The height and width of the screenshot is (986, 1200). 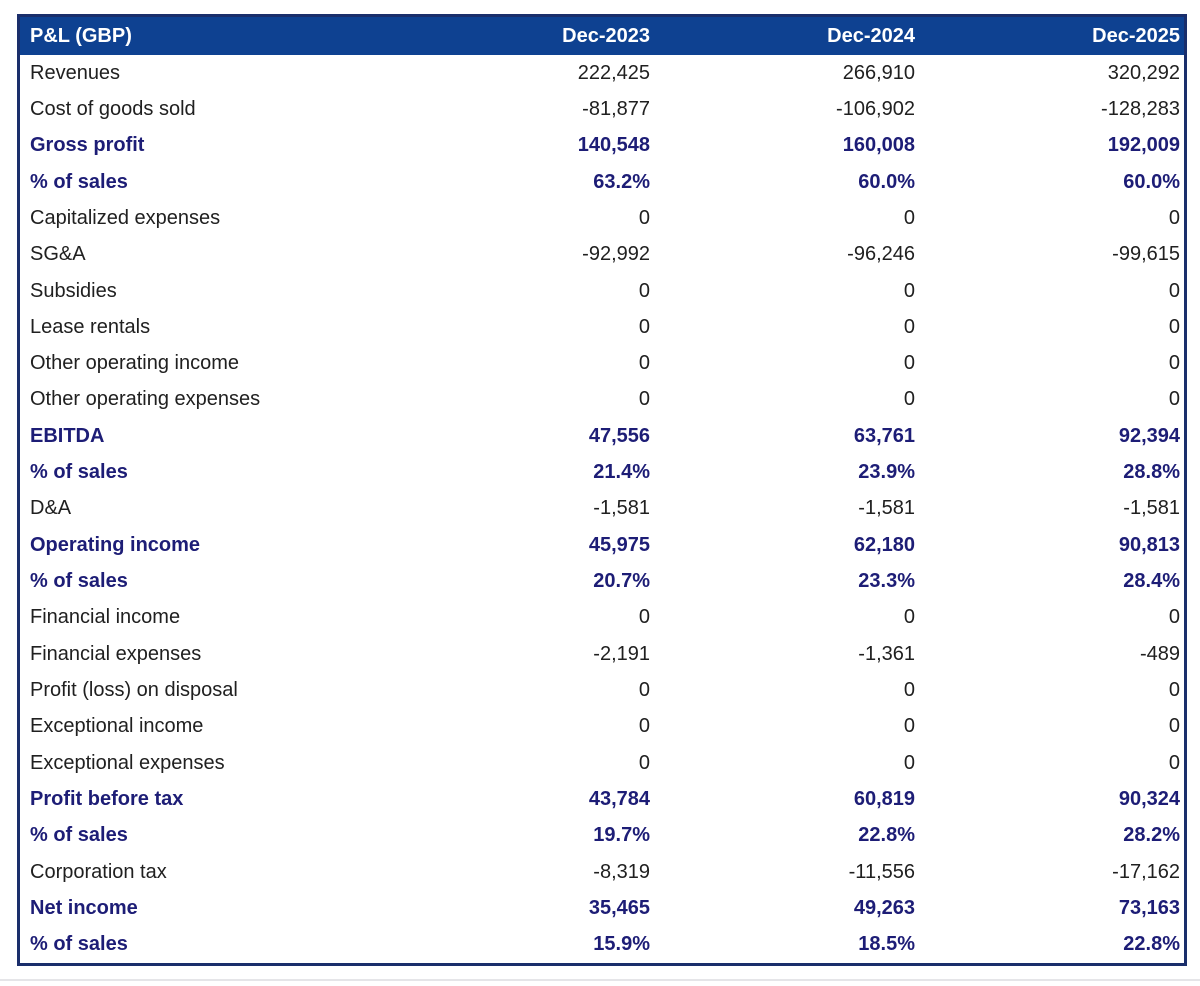 What do you see at coordinates (616, 254) in the screenshot?
I see `row-value: -92,992` at bounding box center [616, 254].